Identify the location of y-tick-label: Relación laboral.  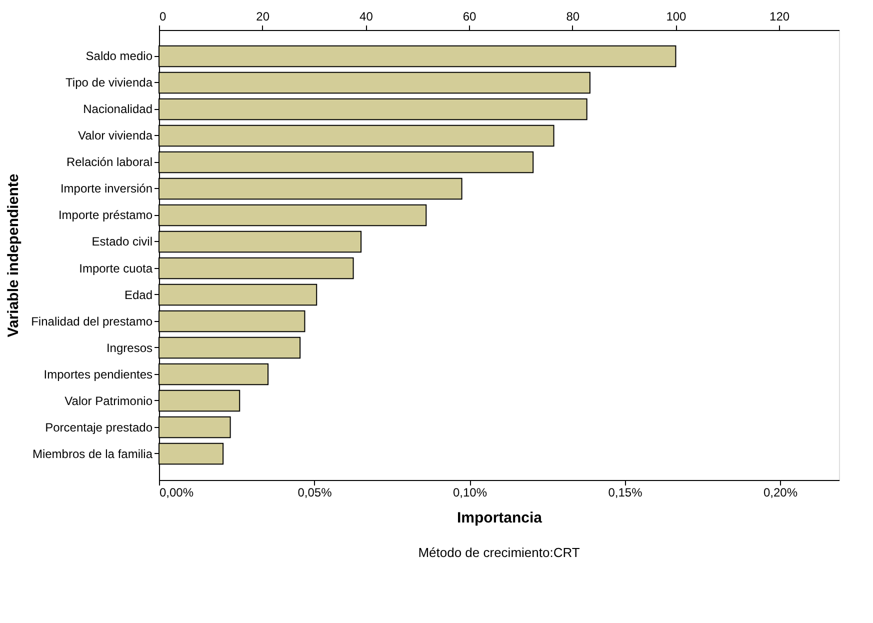
(109, 162).